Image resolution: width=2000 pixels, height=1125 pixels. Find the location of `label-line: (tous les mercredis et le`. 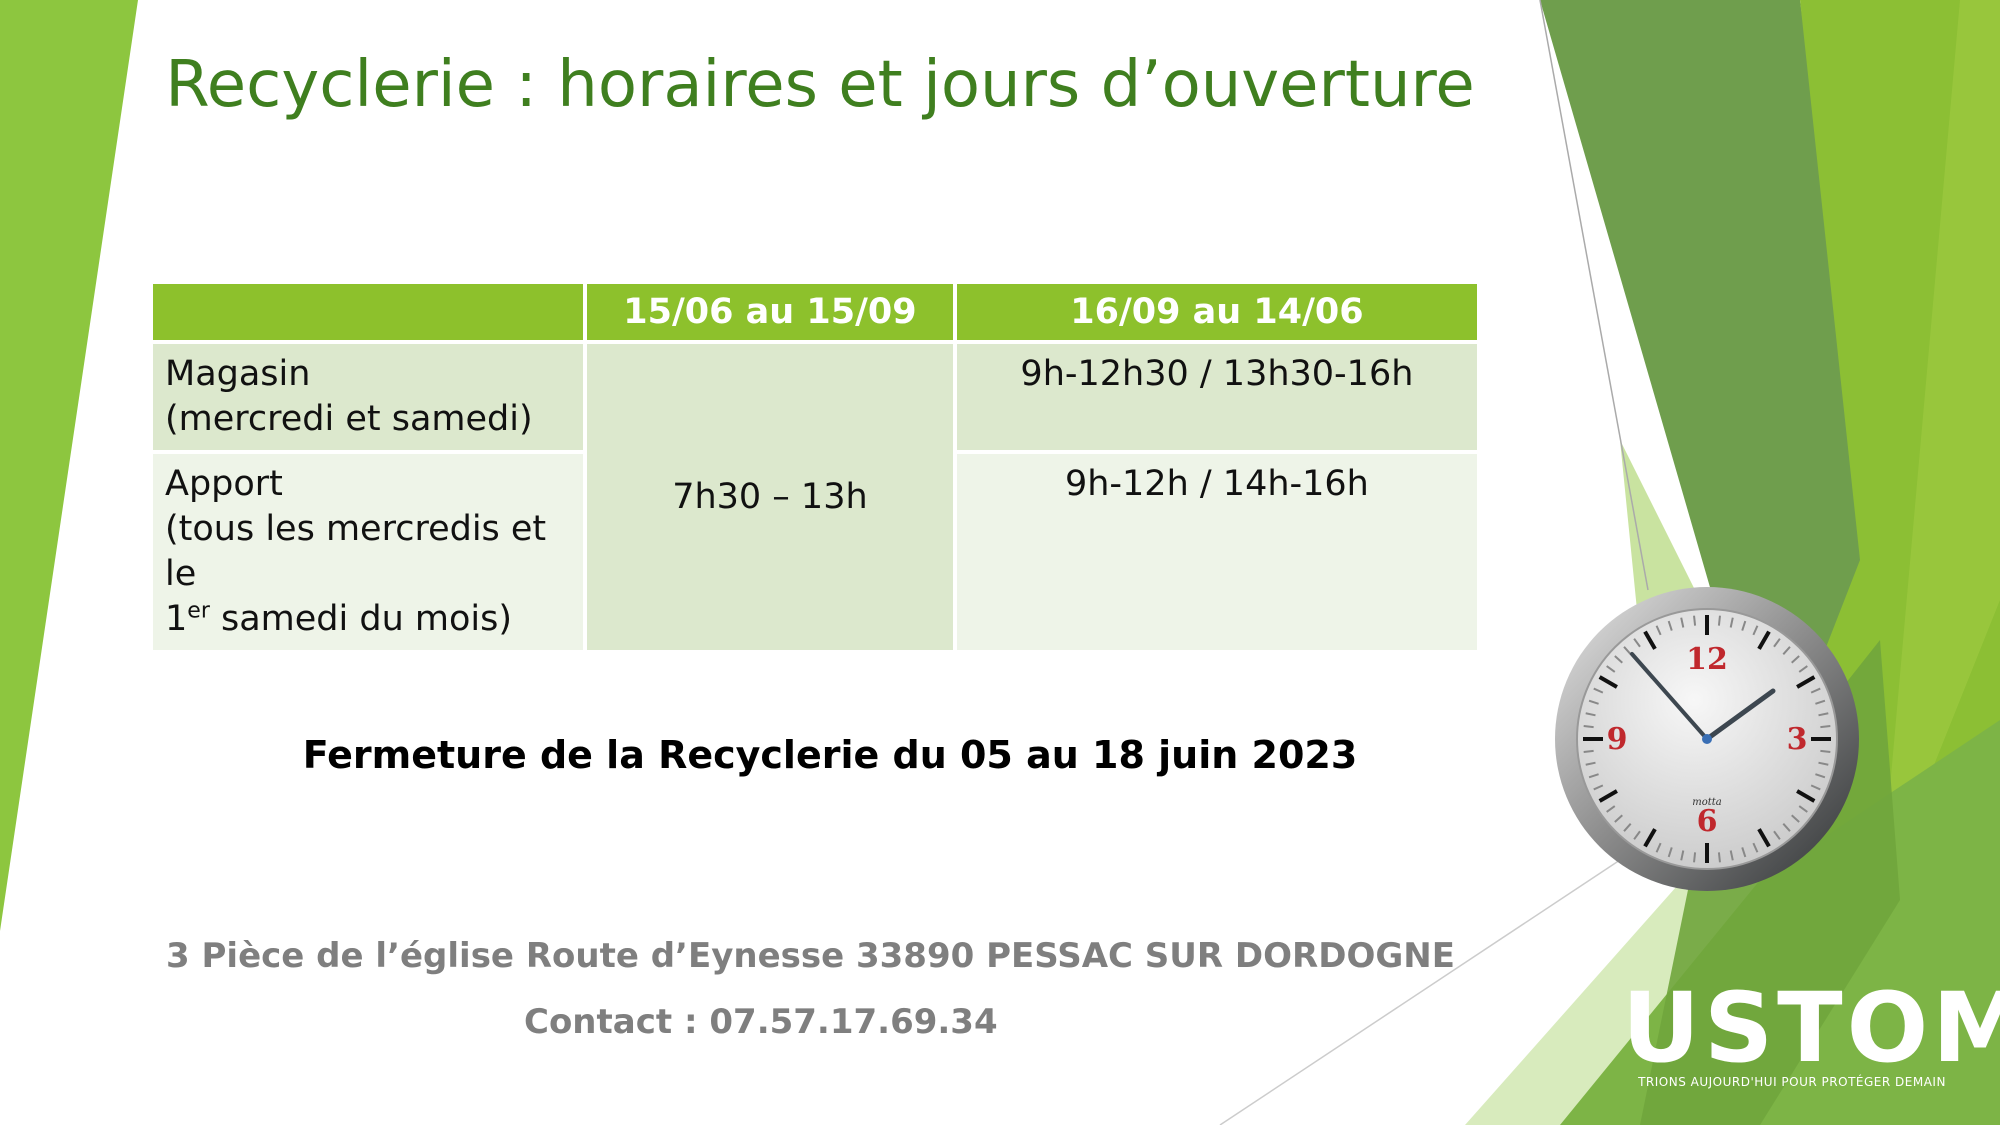

label-line: (tous les mercredis et le is located at coordinates (356, 551).